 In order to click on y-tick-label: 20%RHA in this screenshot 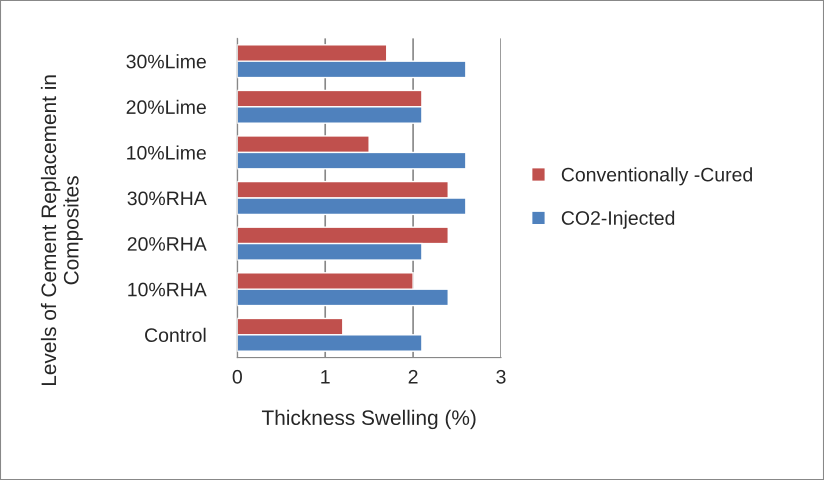, I will do `click(167, 244)`.